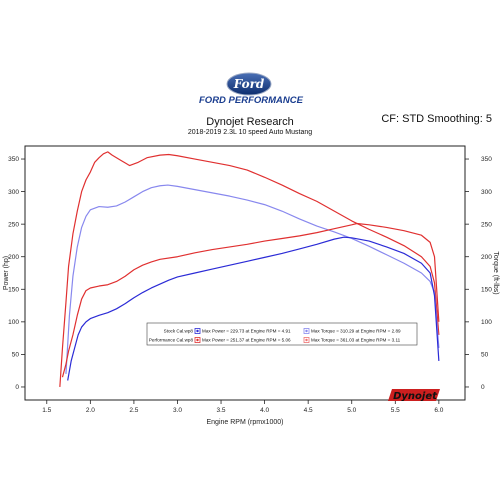  Describe the element at coordinates (90, 410) in the screenshot. I see `x-tick-label: 2.0` at that location.